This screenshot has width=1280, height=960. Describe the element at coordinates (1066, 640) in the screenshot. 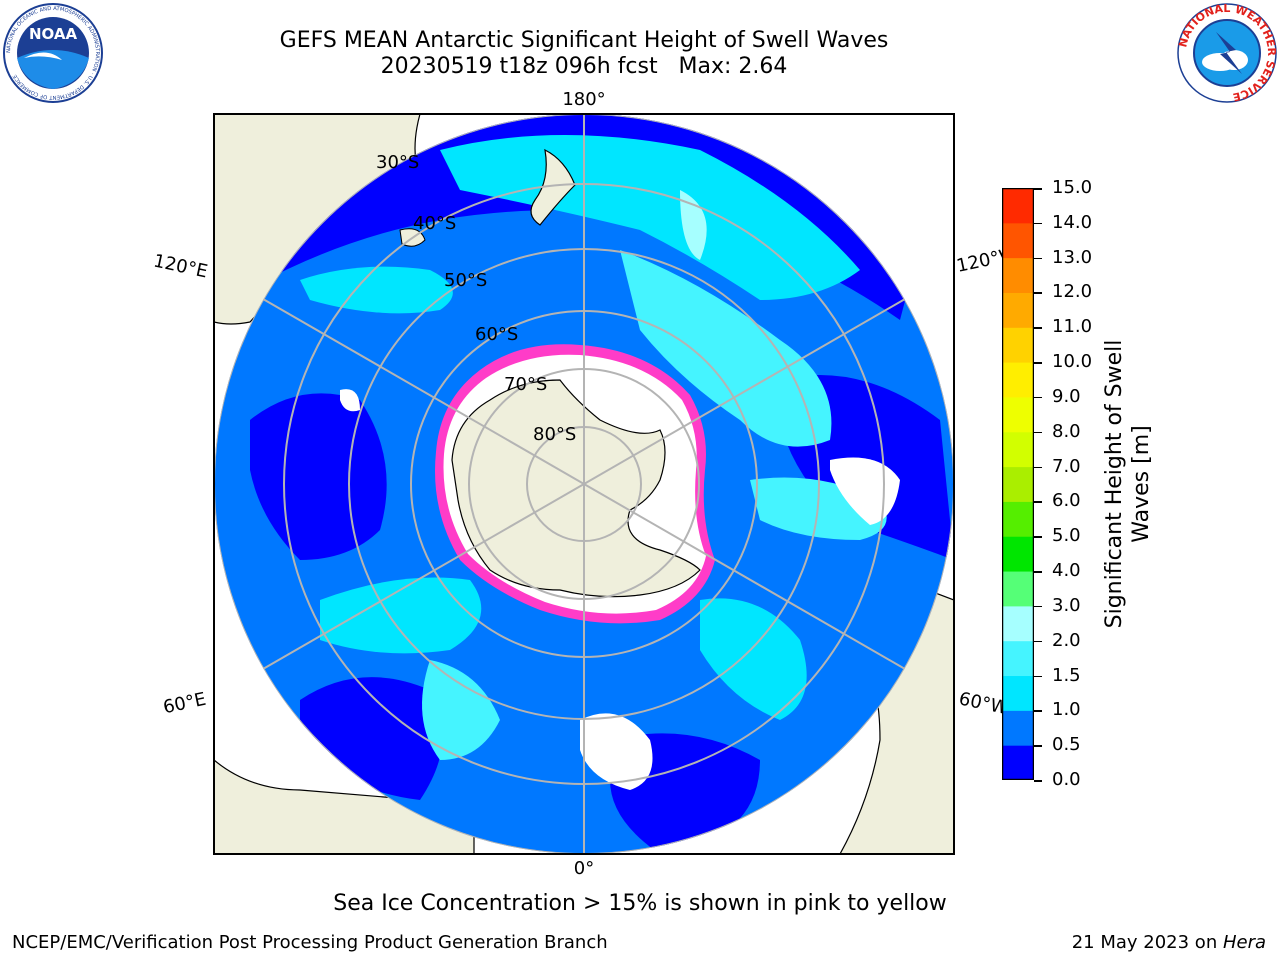

I see `colorbar-tick-label: 2.0` at that location.